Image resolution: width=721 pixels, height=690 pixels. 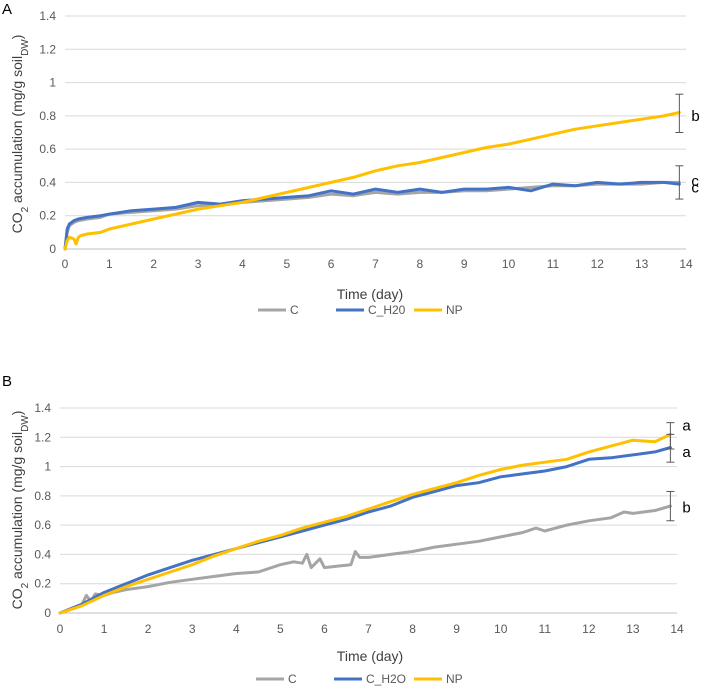 What do you see at coordinates (47, 467) in the screenshot?
I see `panel-b-y-tick-label: 1` at bounding box center [47, 467].